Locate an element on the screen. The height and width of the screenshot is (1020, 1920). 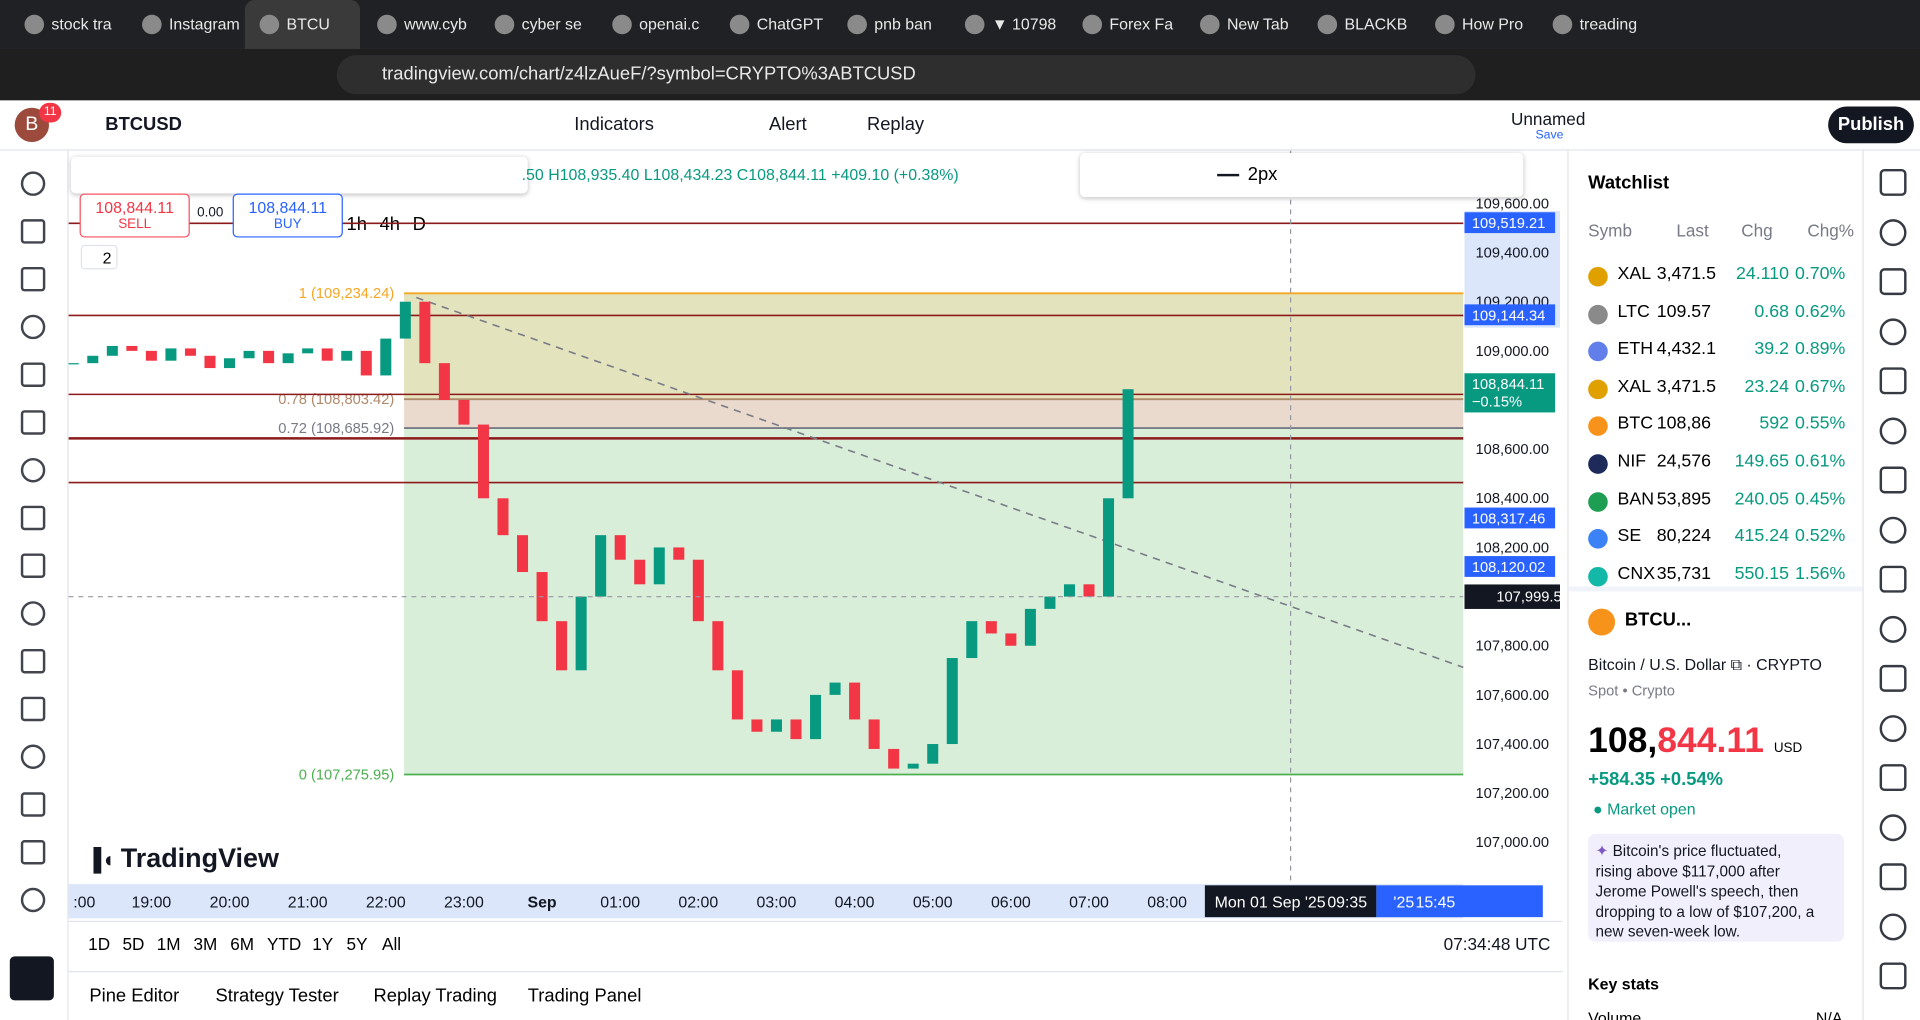
bottom-tab: Replay Trading is located at coordinates (435, 996).